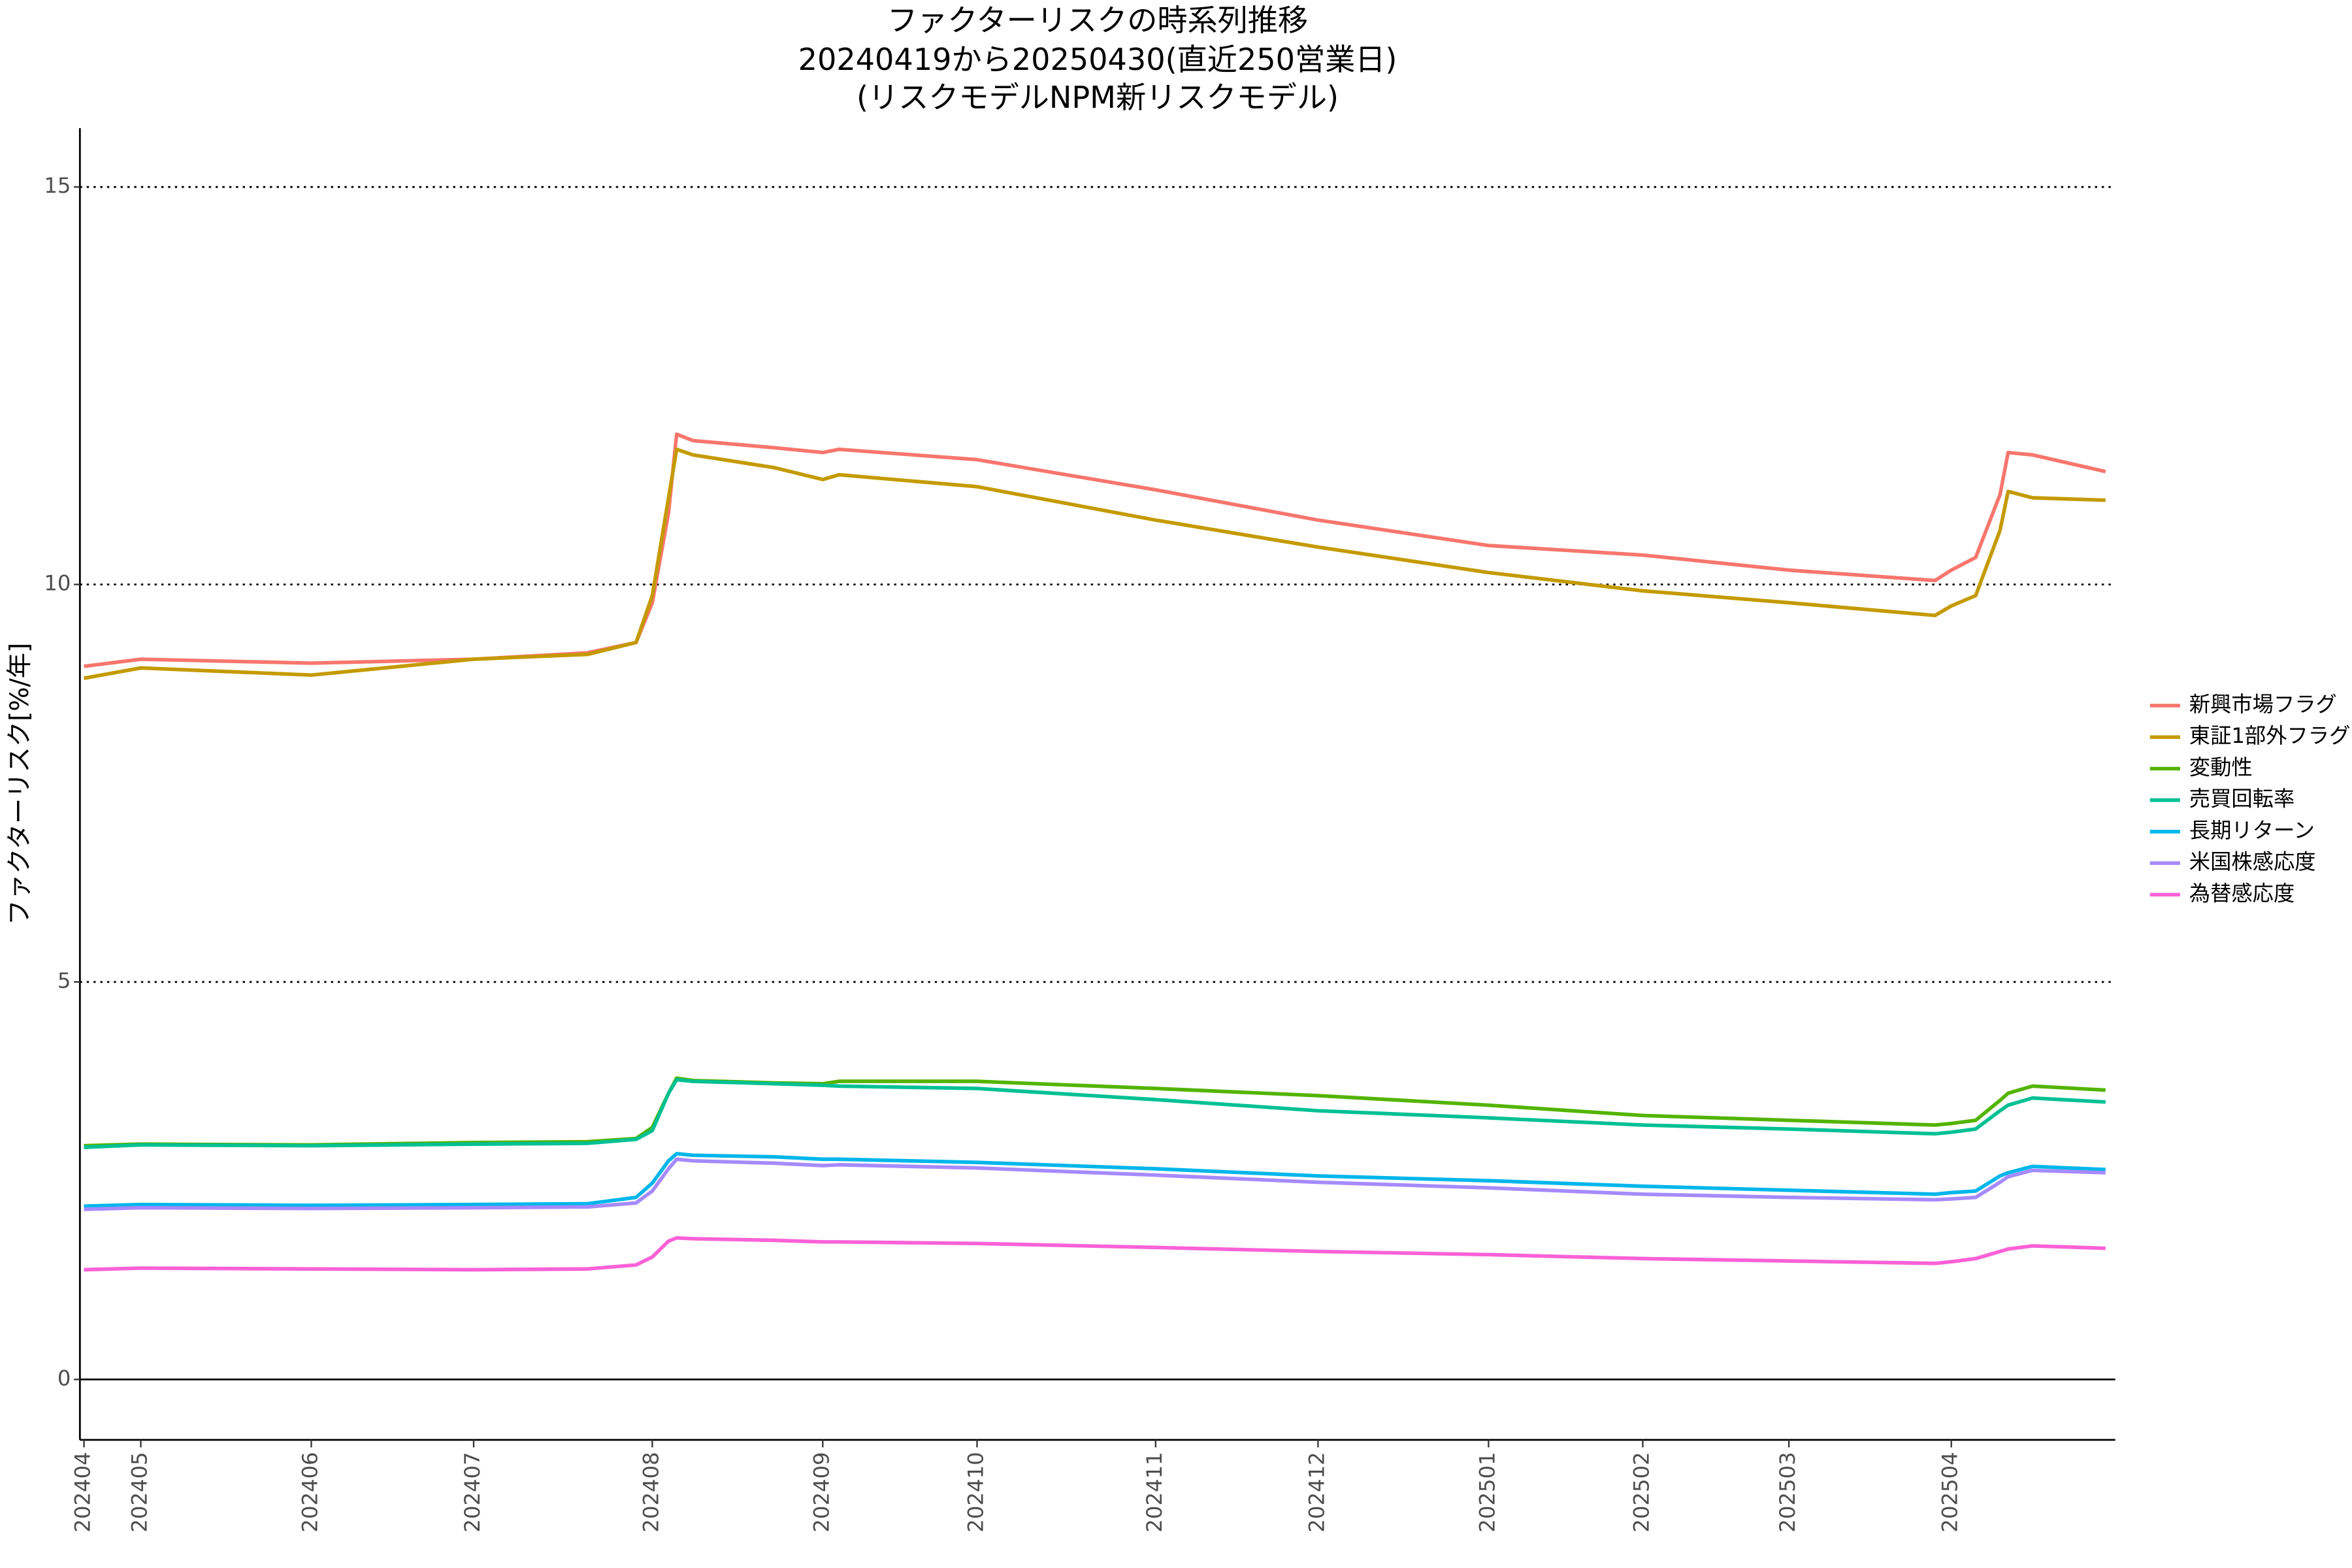 The height and width of the screenshot is (1568, 2352). Describe the element at coordinates (1487, 1492) in the screenshot. I see `x-tick-label: 202501` at that location.